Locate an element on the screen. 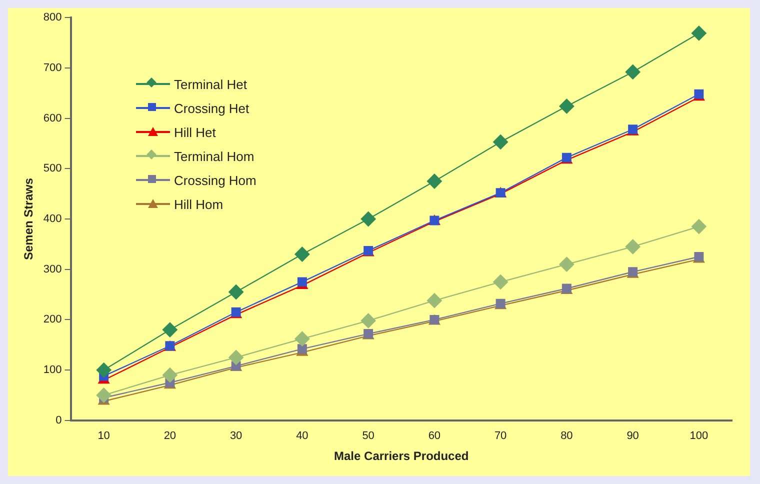 The image size is (760, 484). y-tick-label: 200 is located at coordinates (52, 320).